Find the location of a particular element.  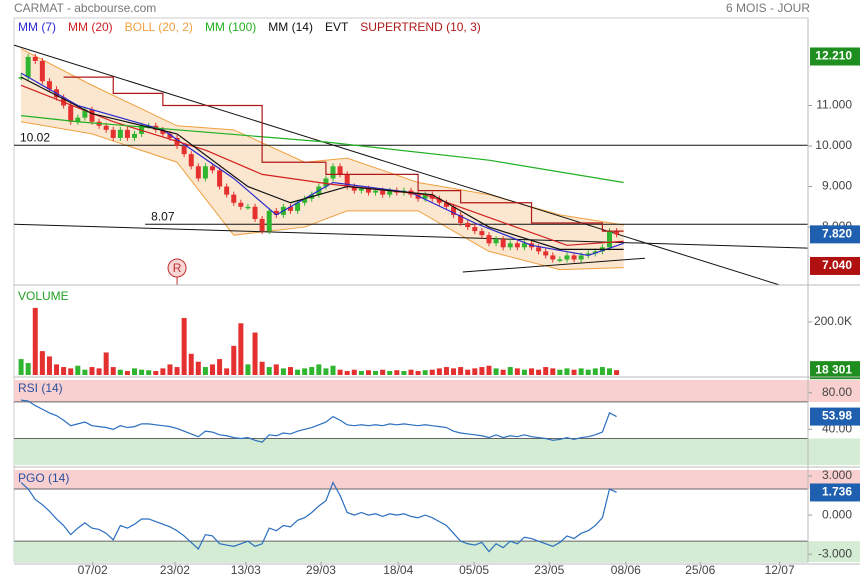

legend-entry: MM (7) is located at coordinates (37, 27).